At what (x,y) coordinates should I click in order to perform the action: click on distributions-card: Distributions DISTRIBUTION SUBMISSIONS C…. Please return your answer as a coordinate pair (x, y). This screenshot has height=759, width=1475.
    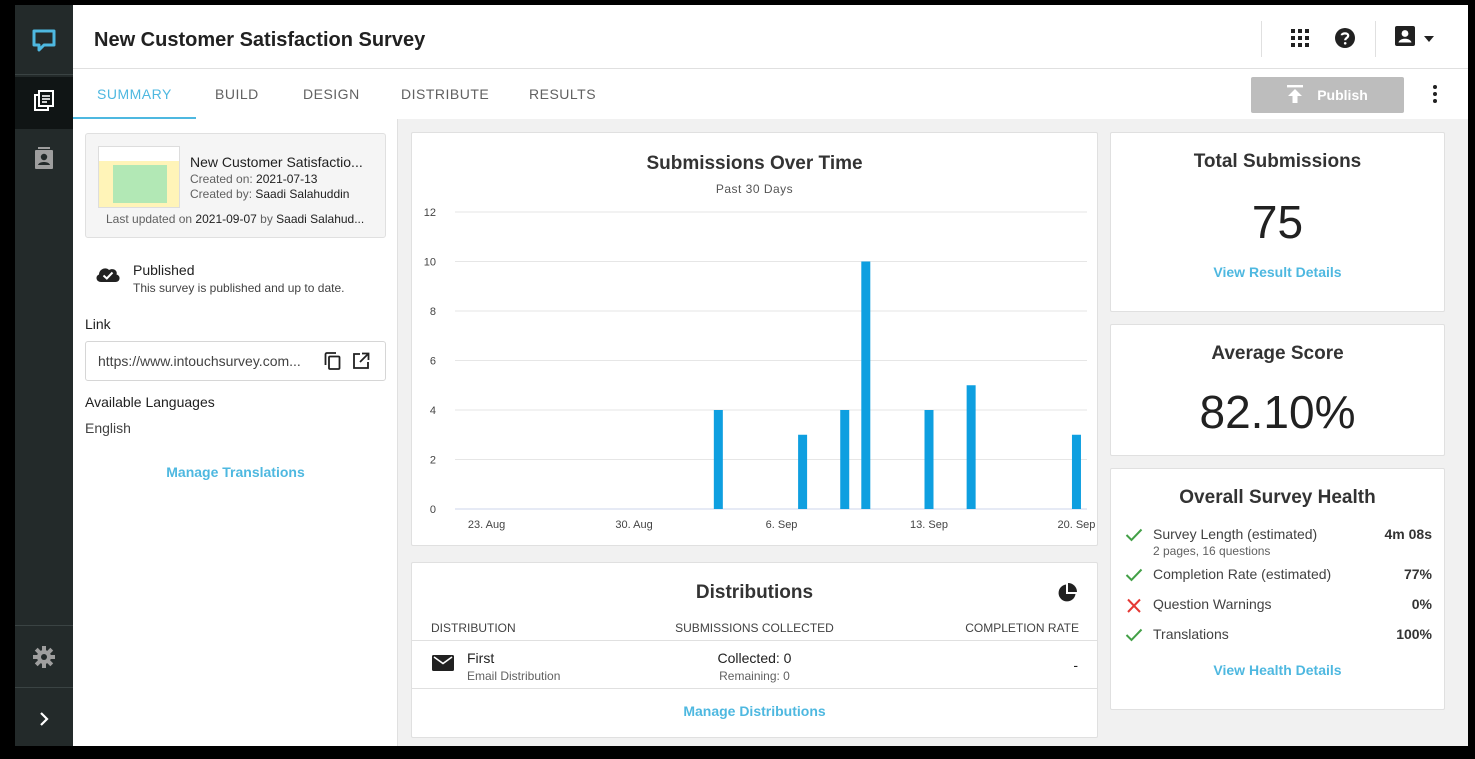
    Looking at the image, I should click on (754, 650).